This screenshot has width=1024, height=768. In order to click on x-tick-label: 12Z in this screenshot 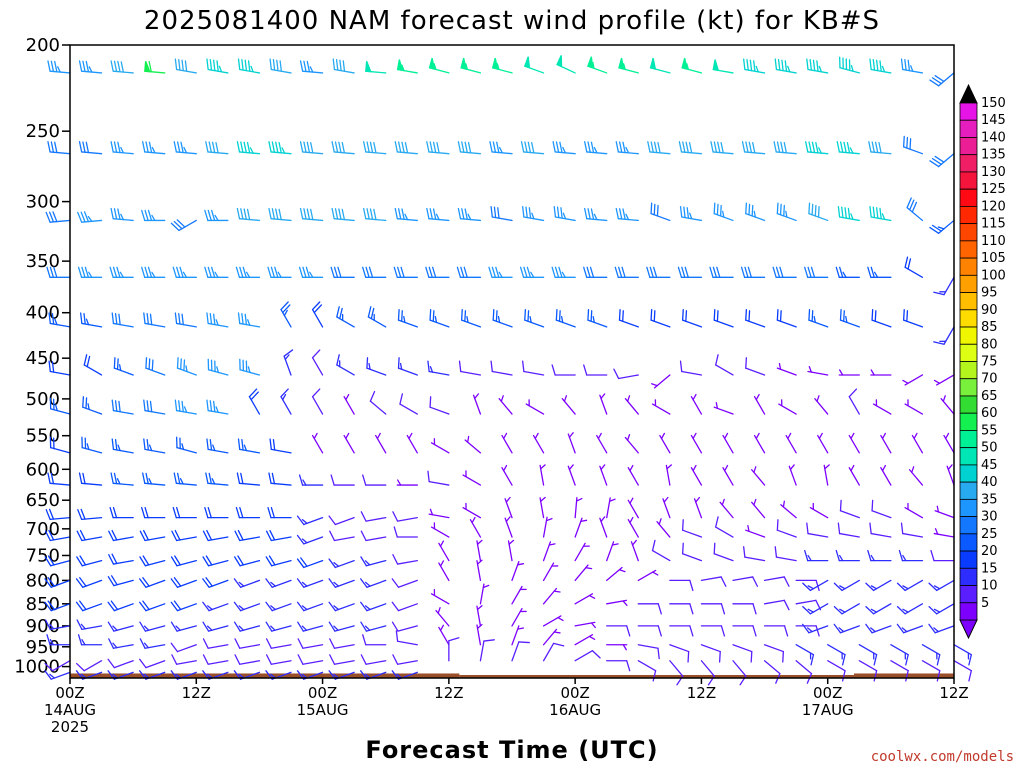, I will do `click(701, 693)`.